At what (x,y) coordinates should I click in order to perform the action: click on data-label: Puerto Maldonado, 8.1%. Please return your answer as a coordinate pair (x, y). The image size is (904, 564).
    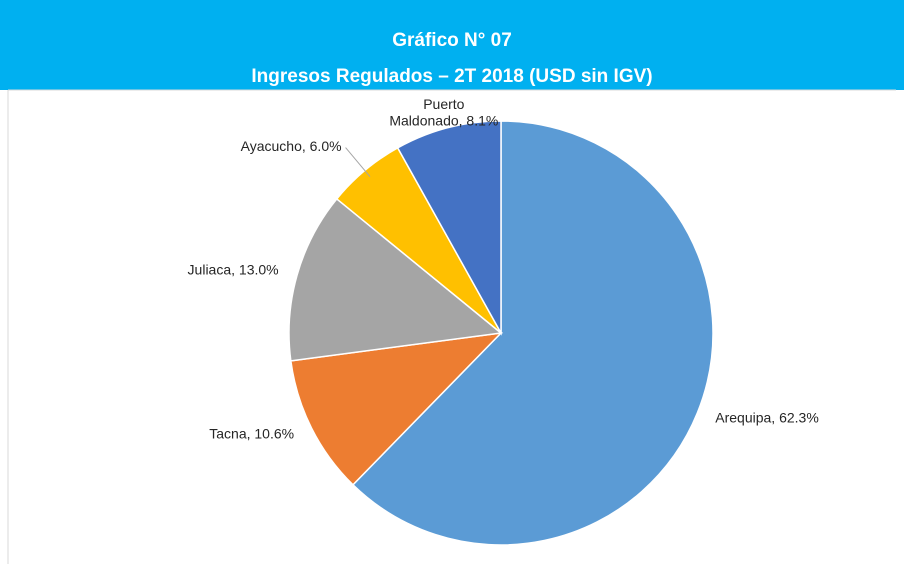
    Looking at the image, I should click on (443, 112).